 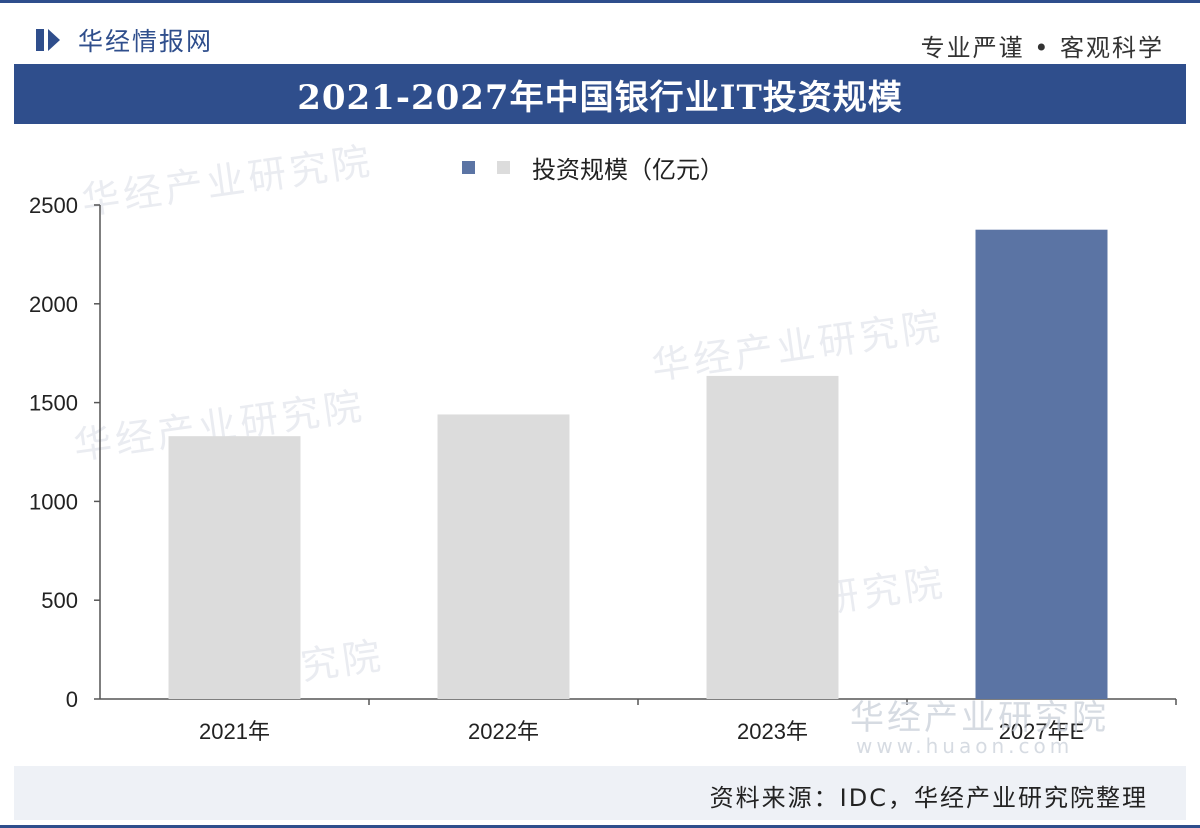 What do you see at coordinates (600, 793) in the screenshot?
I see `footer: 资料来源：IDC，华经产业研究院整理` at bounding box center [600, 793].